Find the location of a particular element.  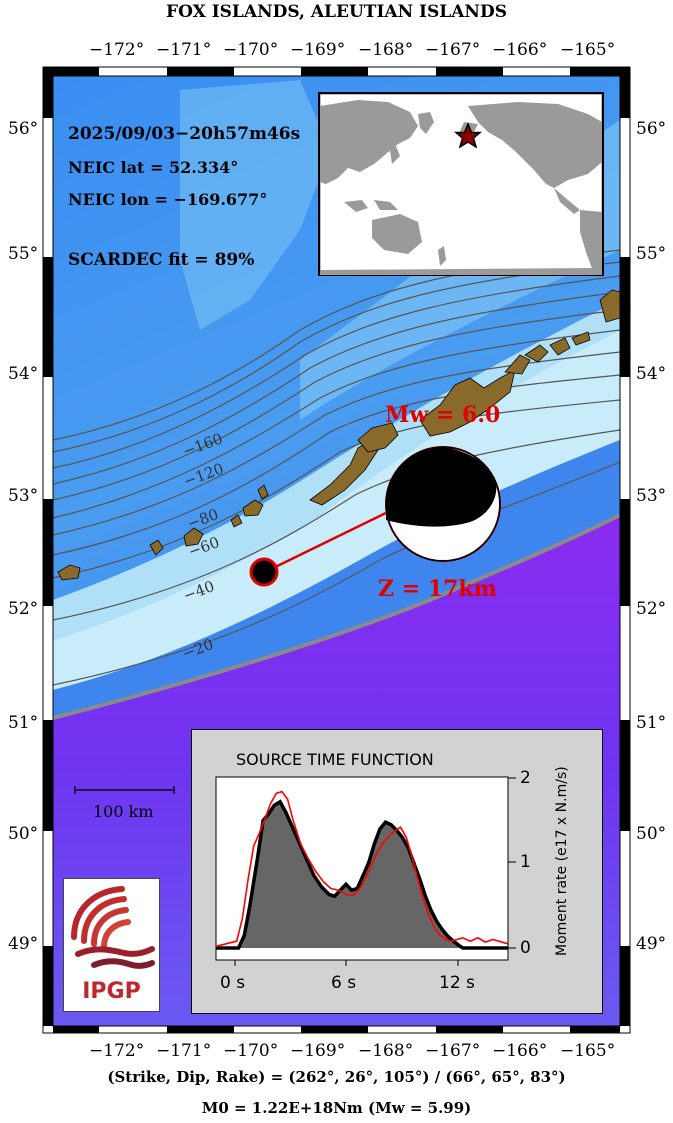

stf-ytick: 0 is located at coordinates (525, 948).